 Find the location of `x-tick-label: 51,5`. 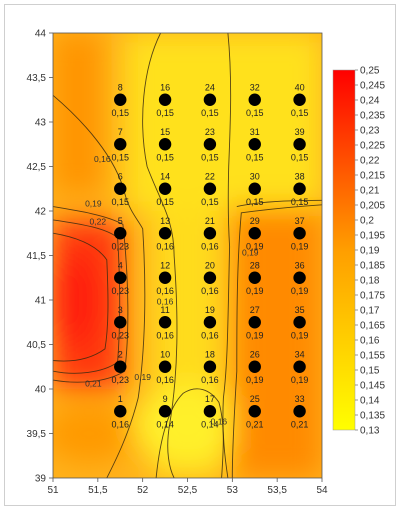

x-tick-label: 51,5 is located at coordinates (98, 490).